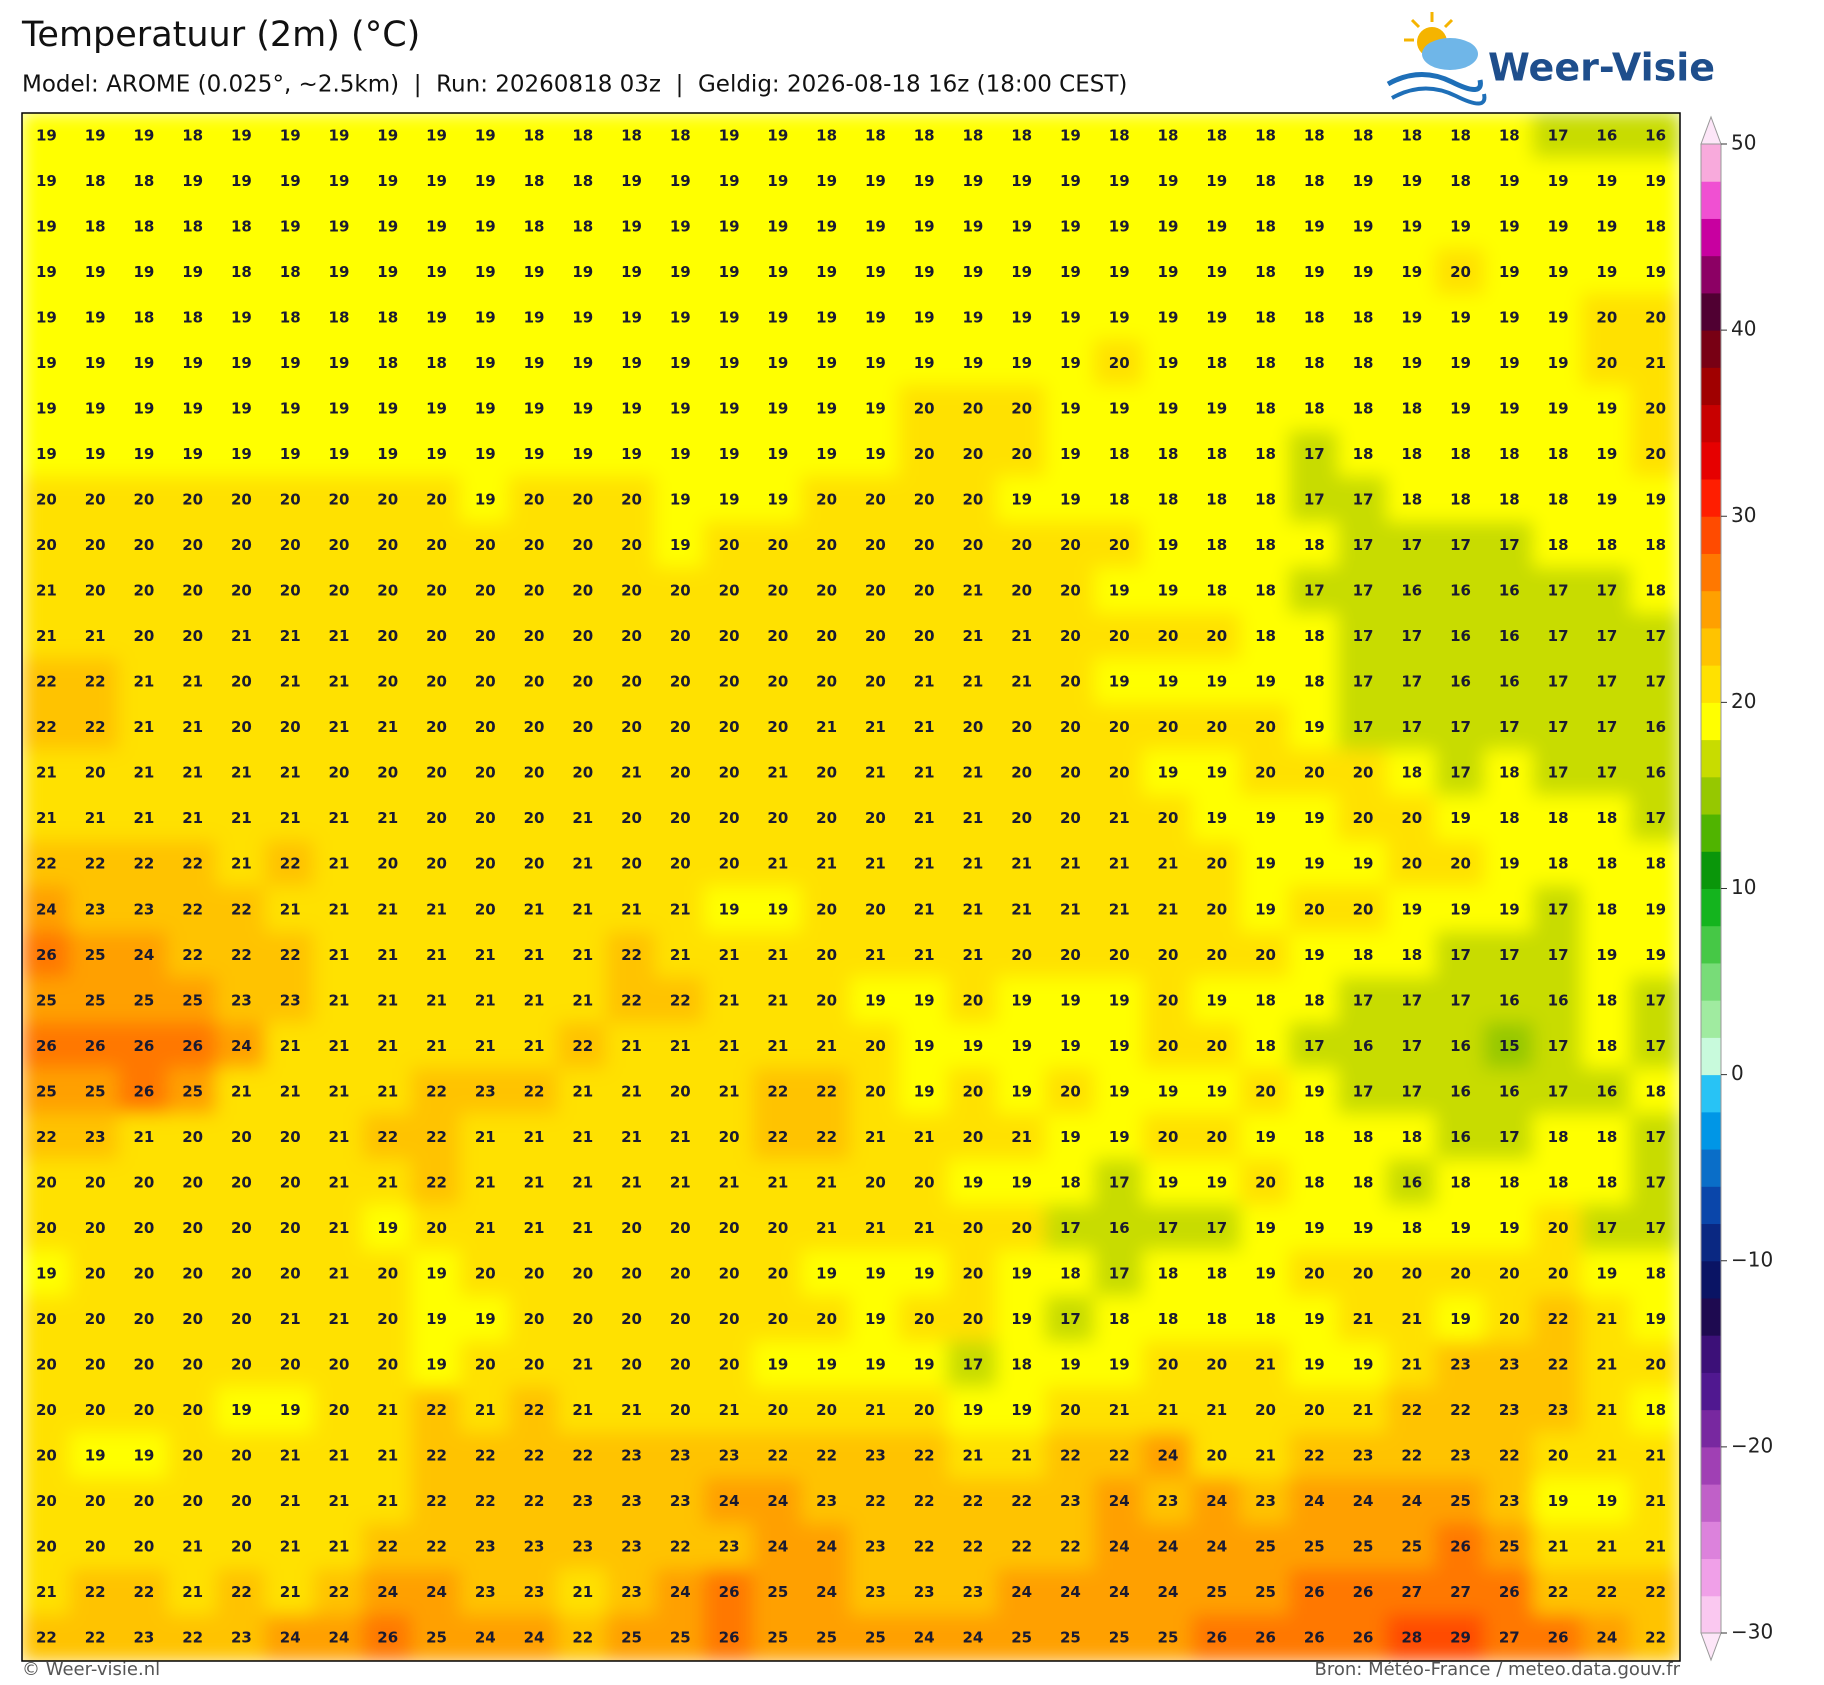  Describe the element at coordinates (46, 955) in the screenshot. I see `temperature-label: 26` at that location.